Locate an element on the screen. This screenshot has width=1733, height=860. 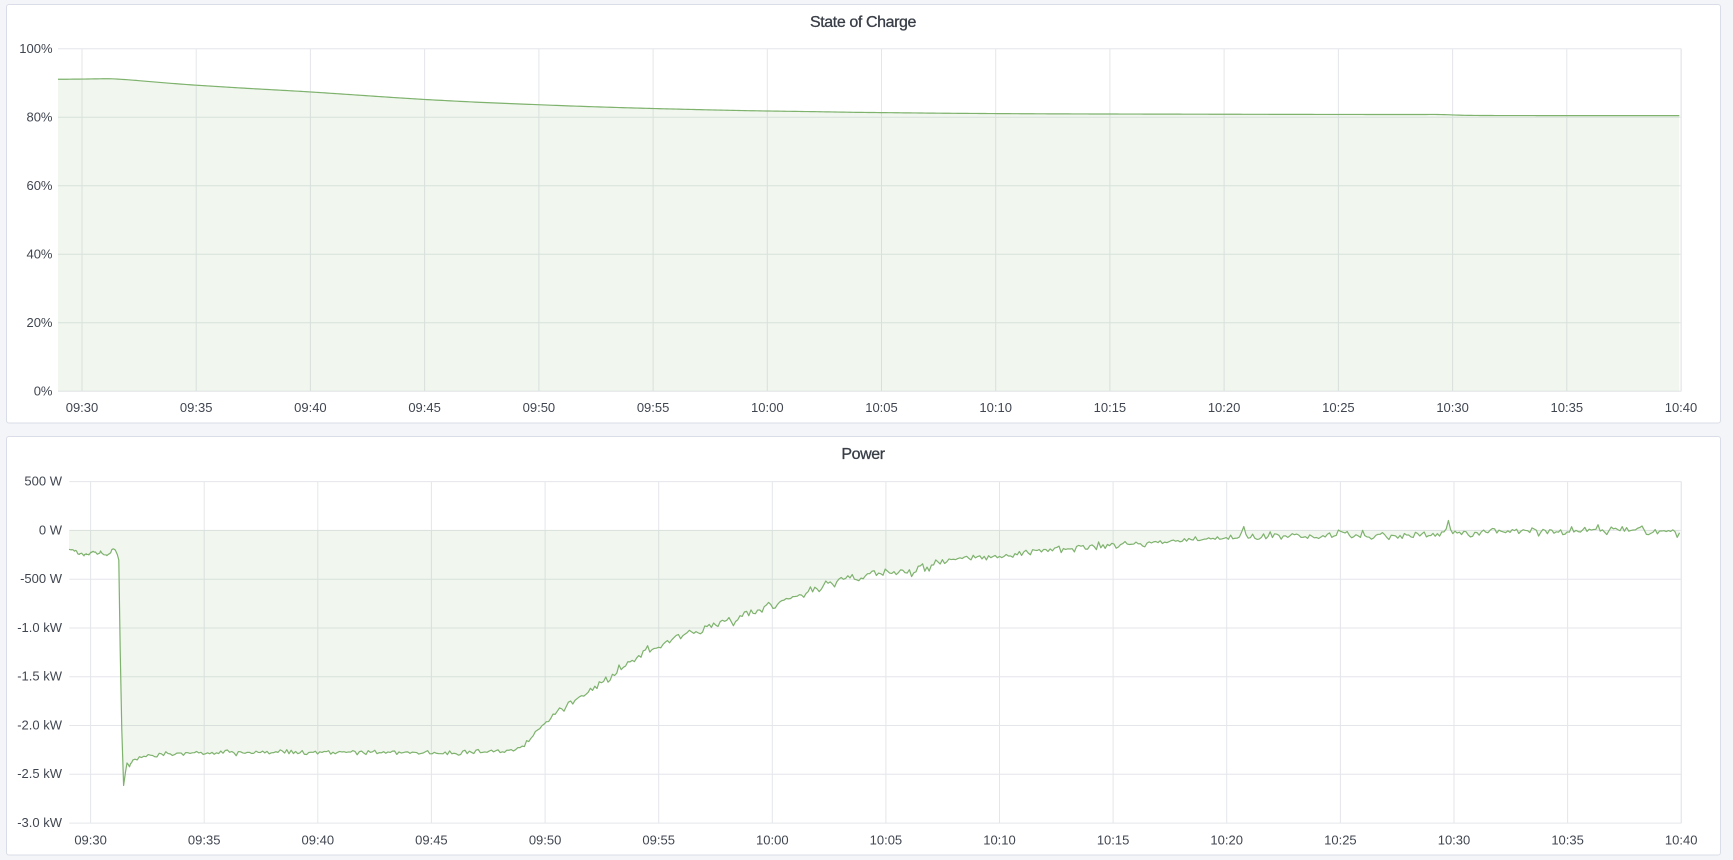
svg-text: 0% is located at coordinates (43, 391).